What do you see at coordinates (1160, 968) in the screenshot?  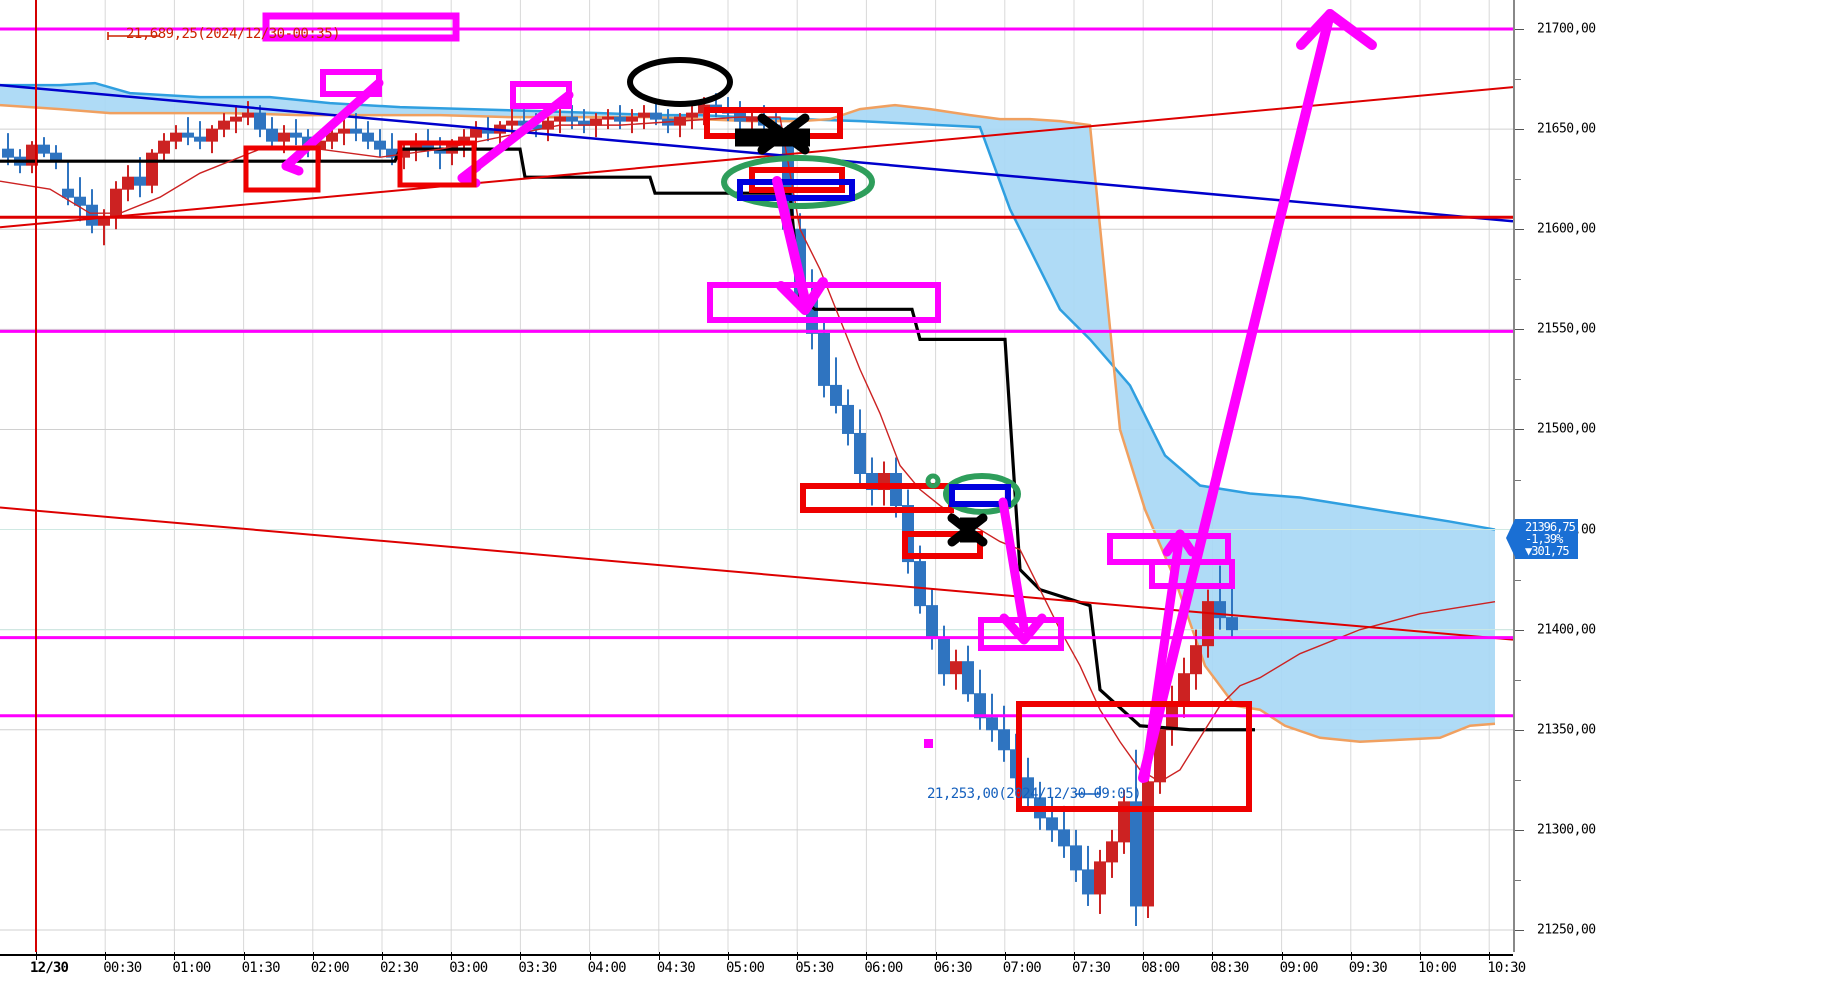 I see `time-axis-label: 08:00` at bounding box center [1160, 968].